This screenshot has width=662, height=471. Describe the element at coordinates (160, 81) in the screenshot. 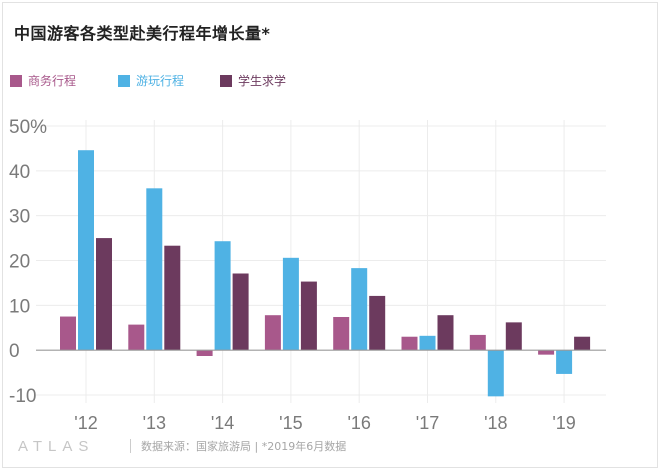

I see `legend-label-leisure: 游玩行程` at that location.